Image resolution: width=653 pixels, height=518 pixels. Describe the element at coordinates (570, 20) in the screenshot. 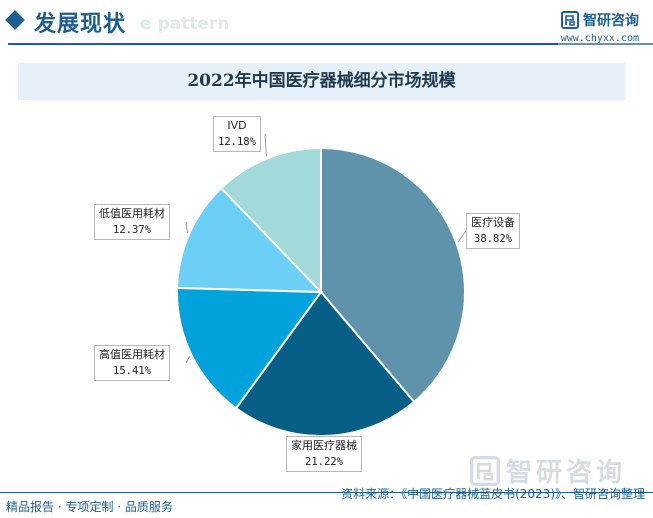

I see `brand-logo-icon` at that location.